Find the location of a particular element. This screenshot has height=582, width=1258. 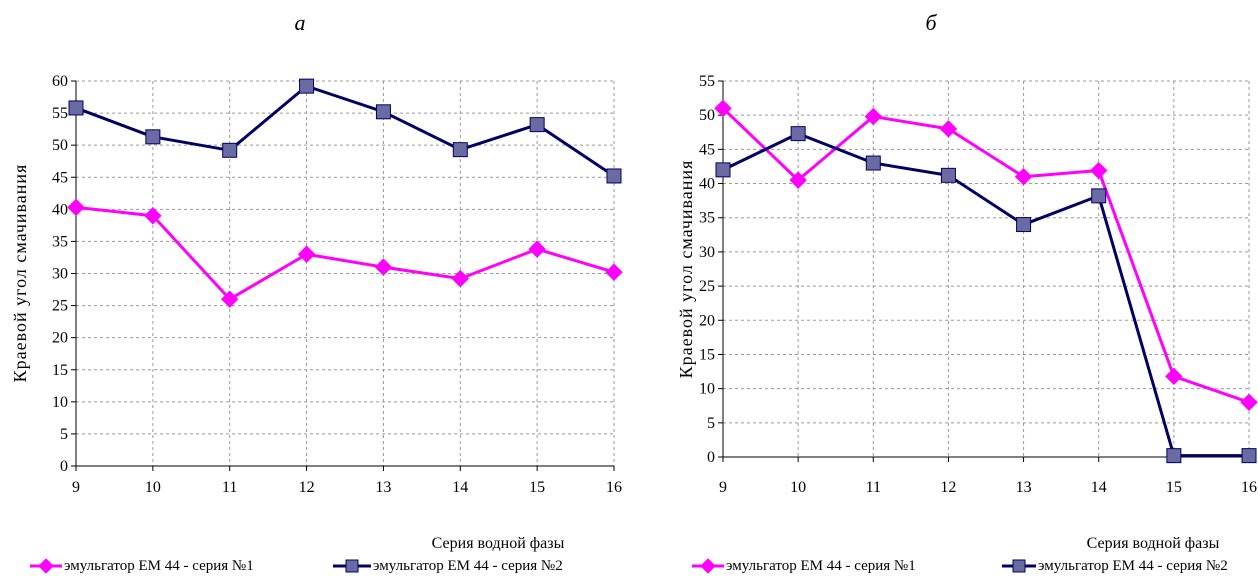

series-2-line is located at coordinates (345, 131).